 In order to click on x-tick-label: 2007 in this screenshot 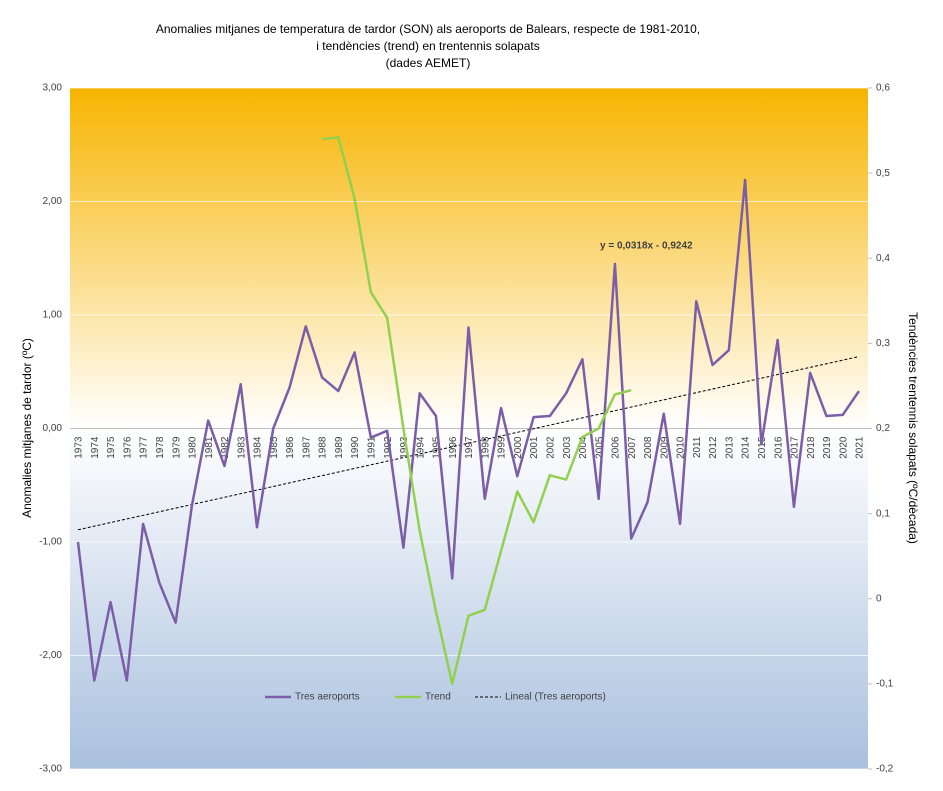, I will do `click(632, 447)`.